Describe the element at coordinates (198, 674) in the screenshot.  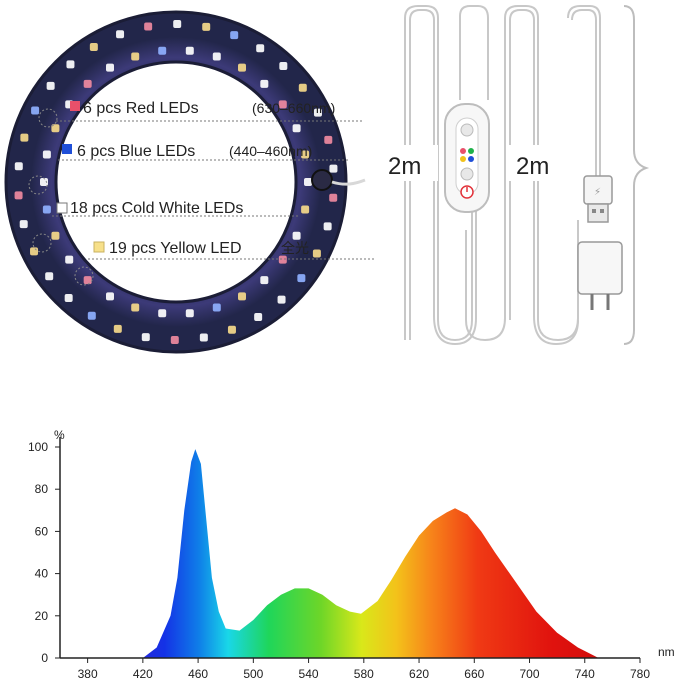
I see `x-tick-label: 460` at that location.